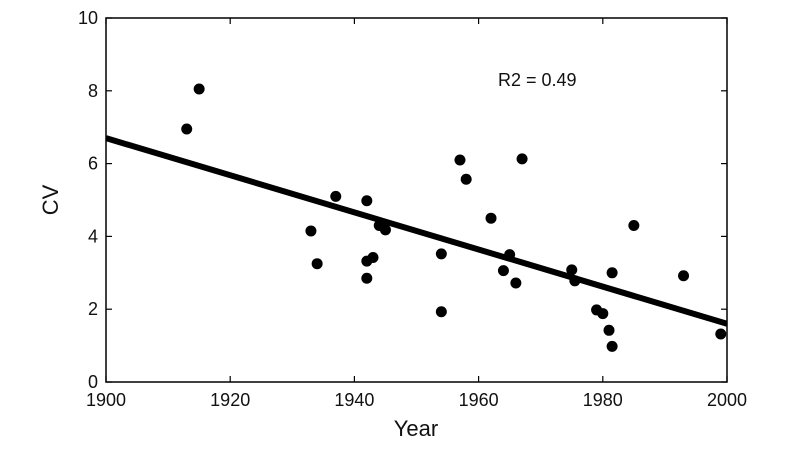 The width and height of the screenshot is (800, 450). Describe the element at coordinates (88, 18) in the screenshot. I see `y-tick-label: 10` at that location.